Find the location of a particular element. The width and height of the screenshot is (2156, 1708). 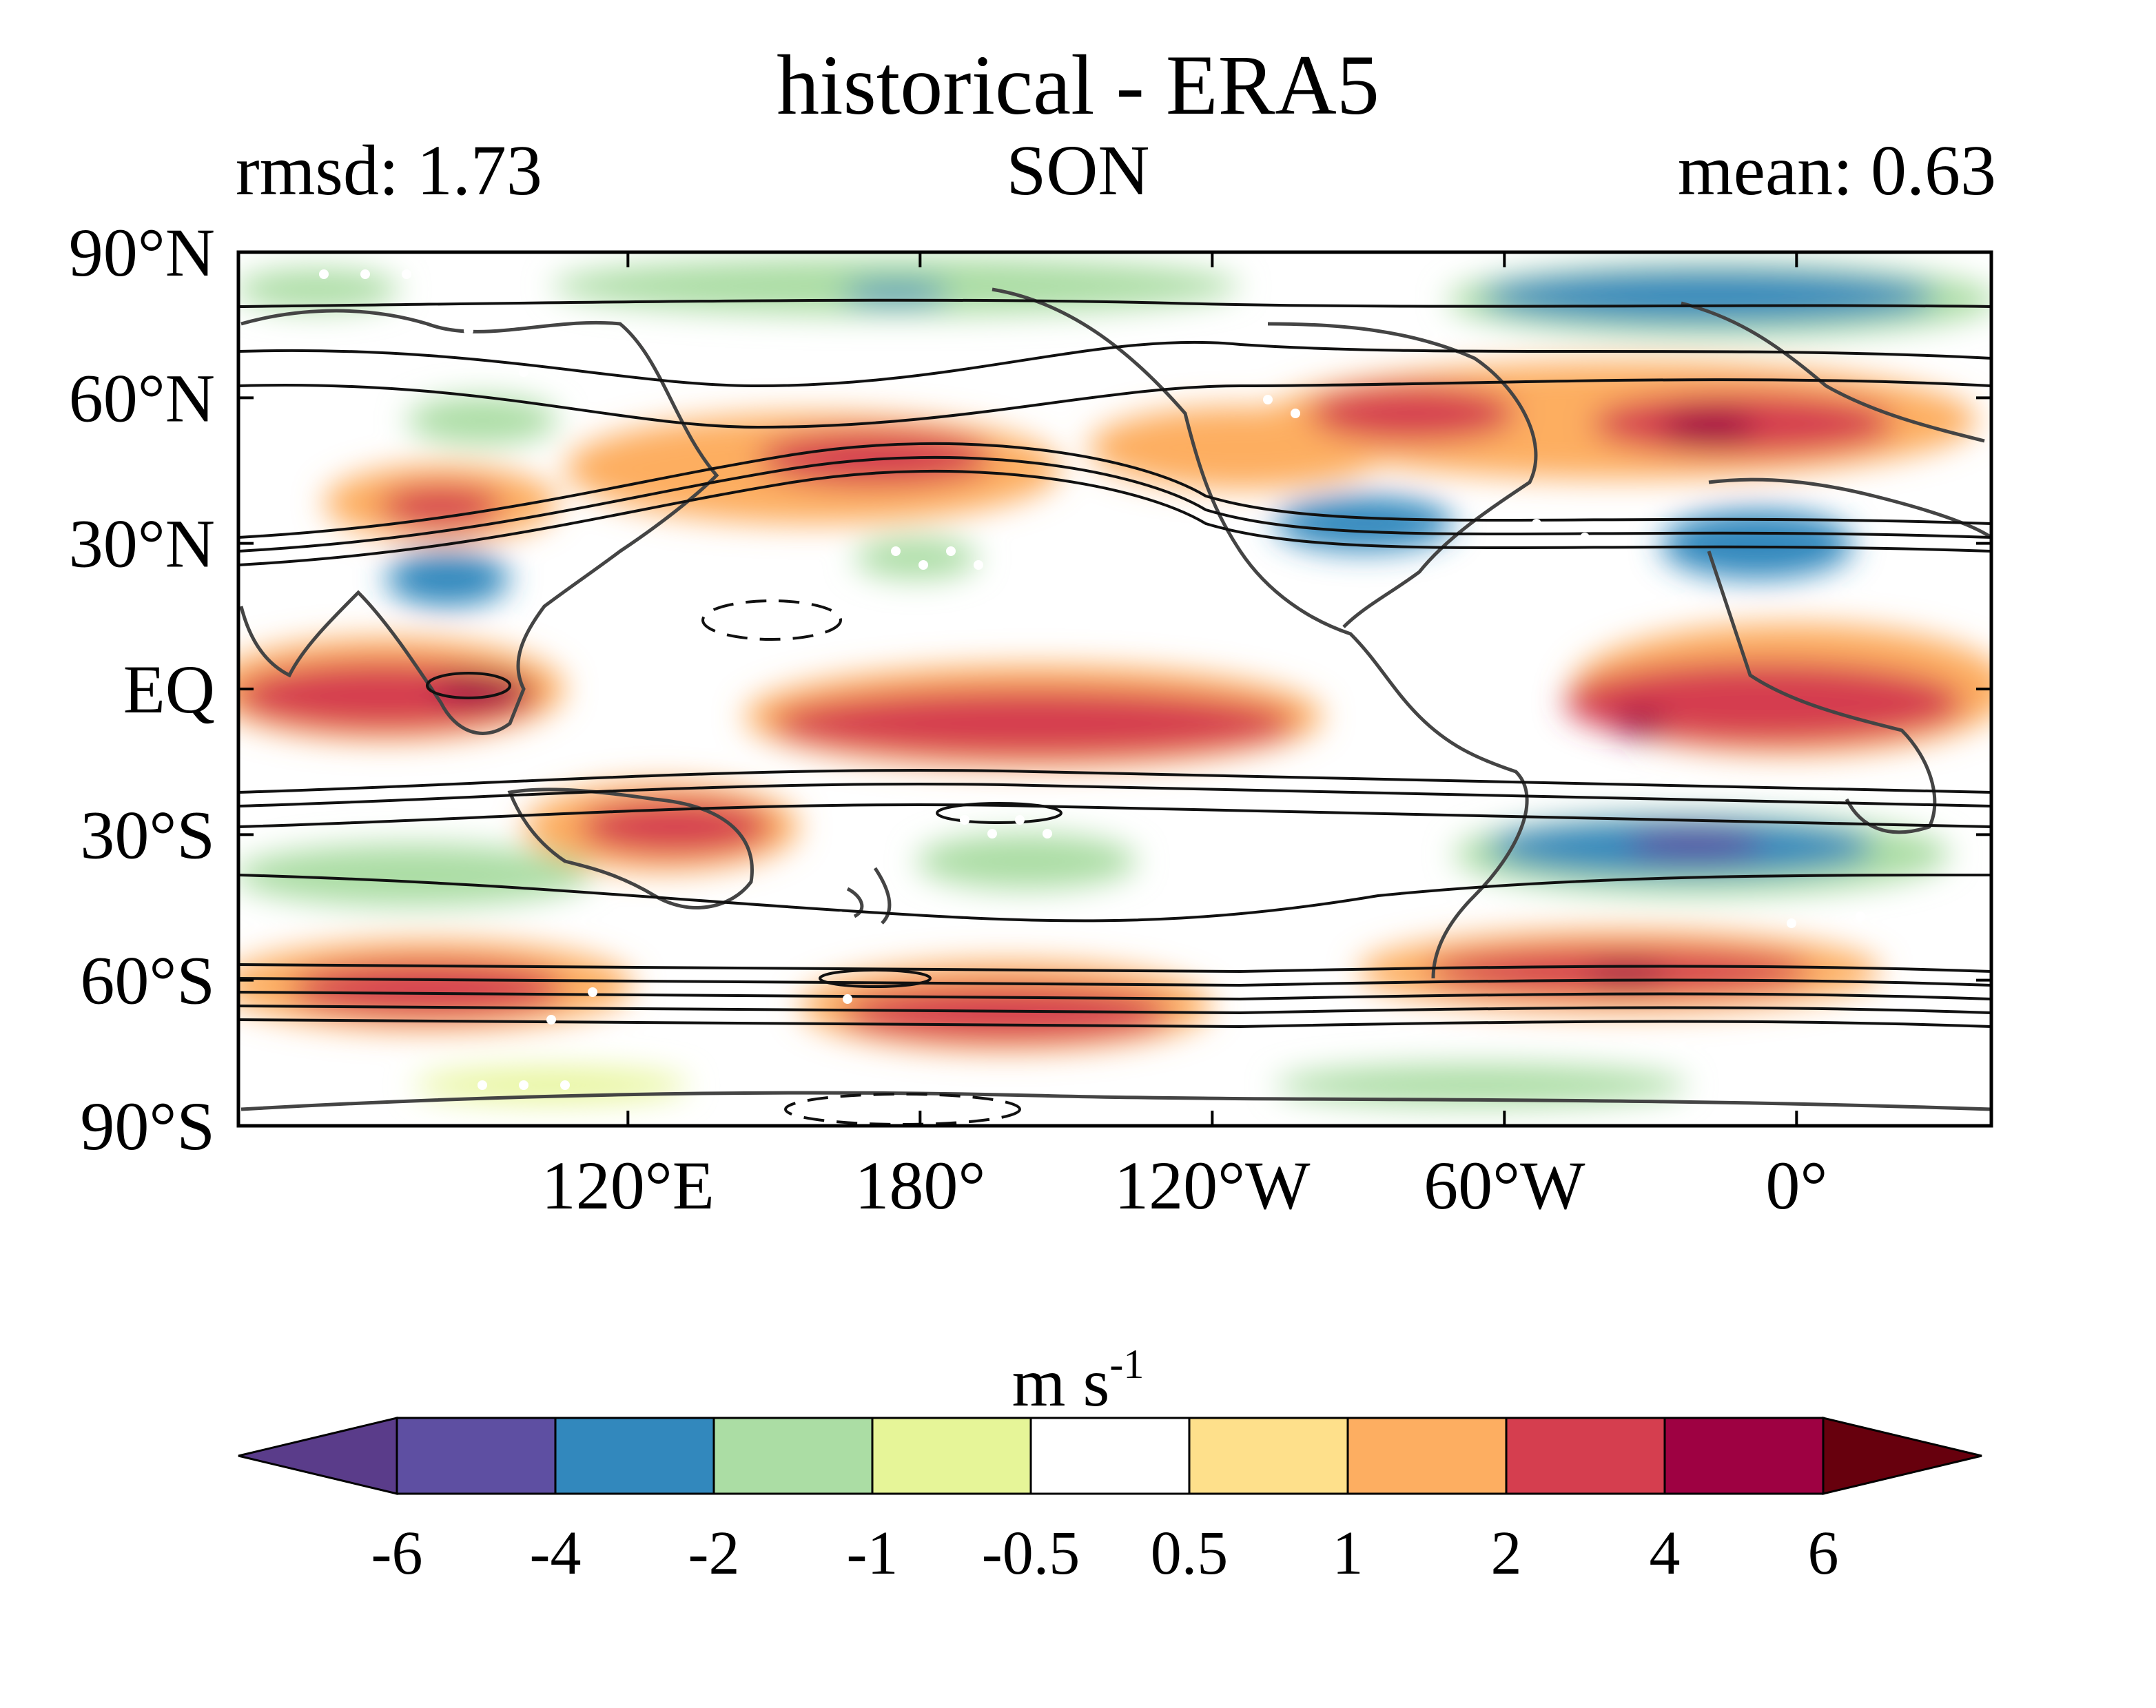

season-label: SON is located at coordinates (1078, 170).